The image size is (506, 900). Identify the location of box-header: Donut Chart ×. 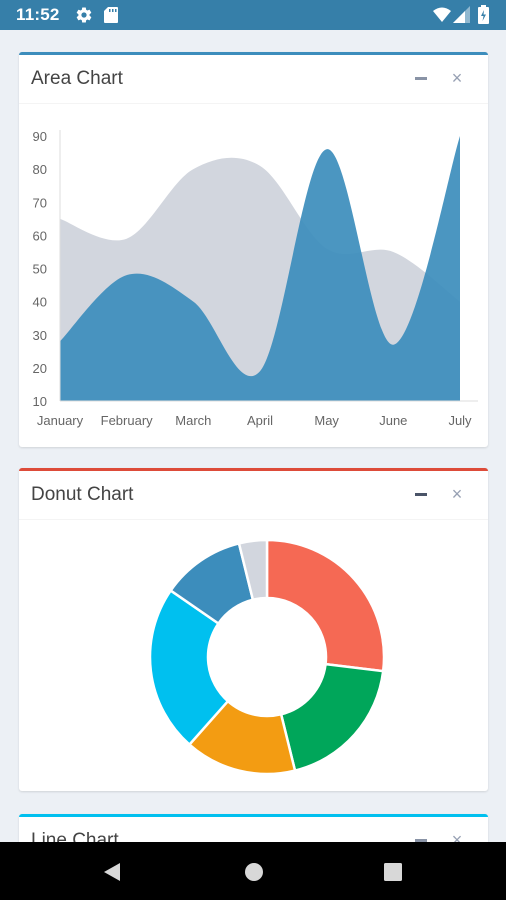
(253, 495).